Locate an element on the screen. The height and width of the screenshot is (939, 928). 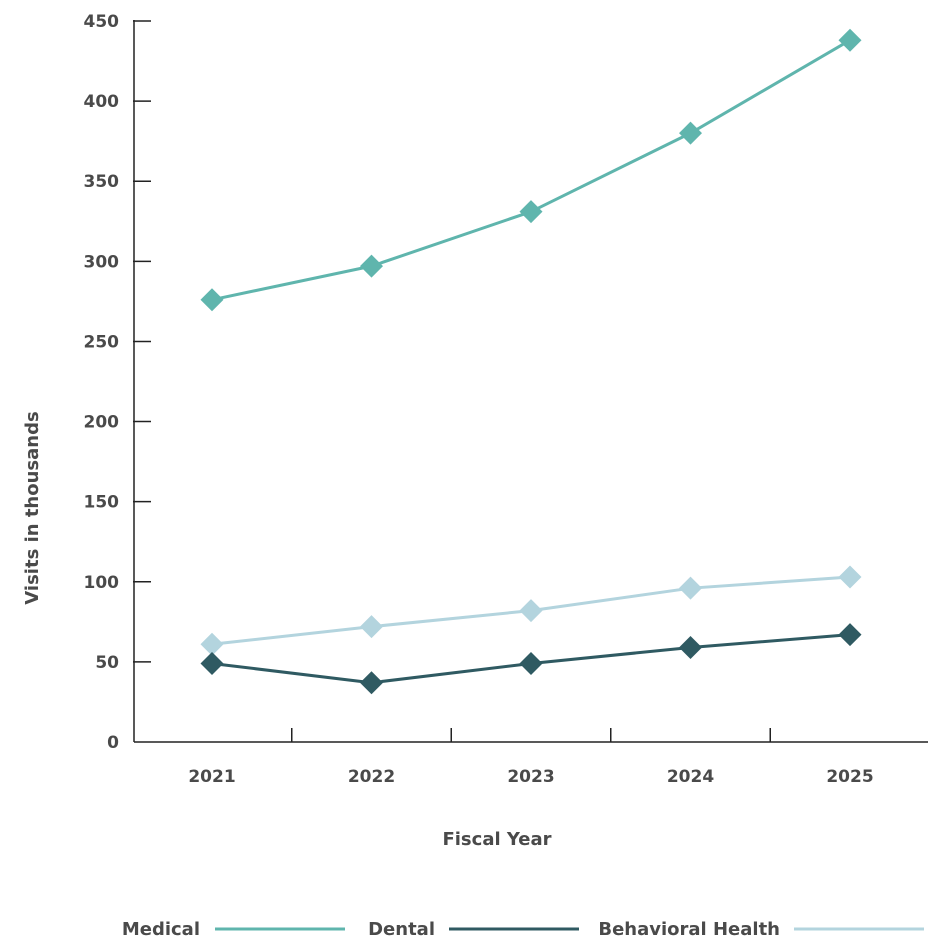
series-dental is located at coordinates (531, 659).